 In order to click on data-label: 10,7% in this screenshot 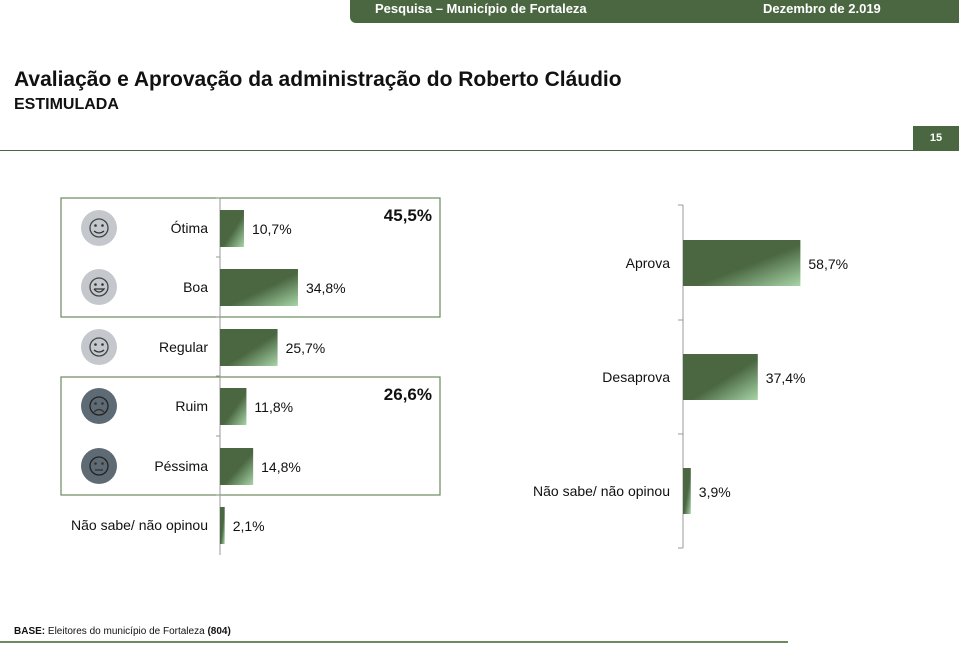, I will do `click(272, 229)`.